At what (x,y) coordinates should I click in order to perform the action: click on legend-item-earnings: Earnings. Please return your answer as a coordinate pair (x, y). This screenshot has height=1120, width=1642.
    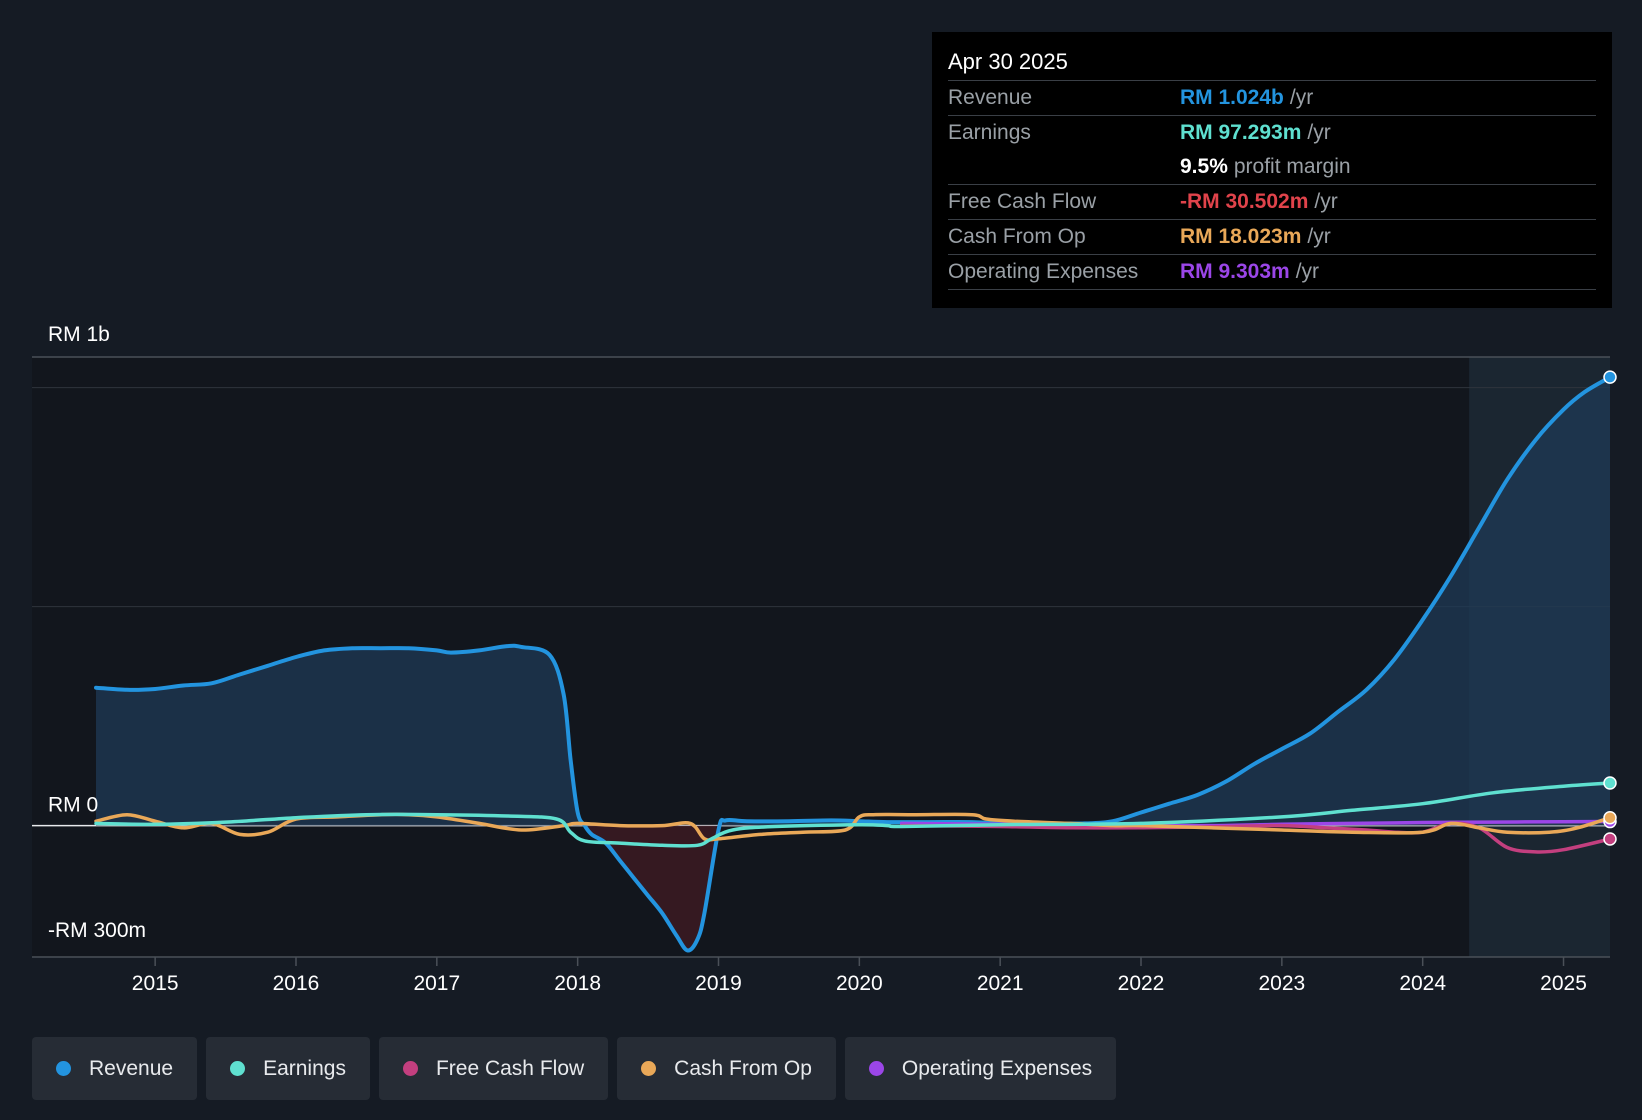
    Looking at the image, I should click on (288, 1068).